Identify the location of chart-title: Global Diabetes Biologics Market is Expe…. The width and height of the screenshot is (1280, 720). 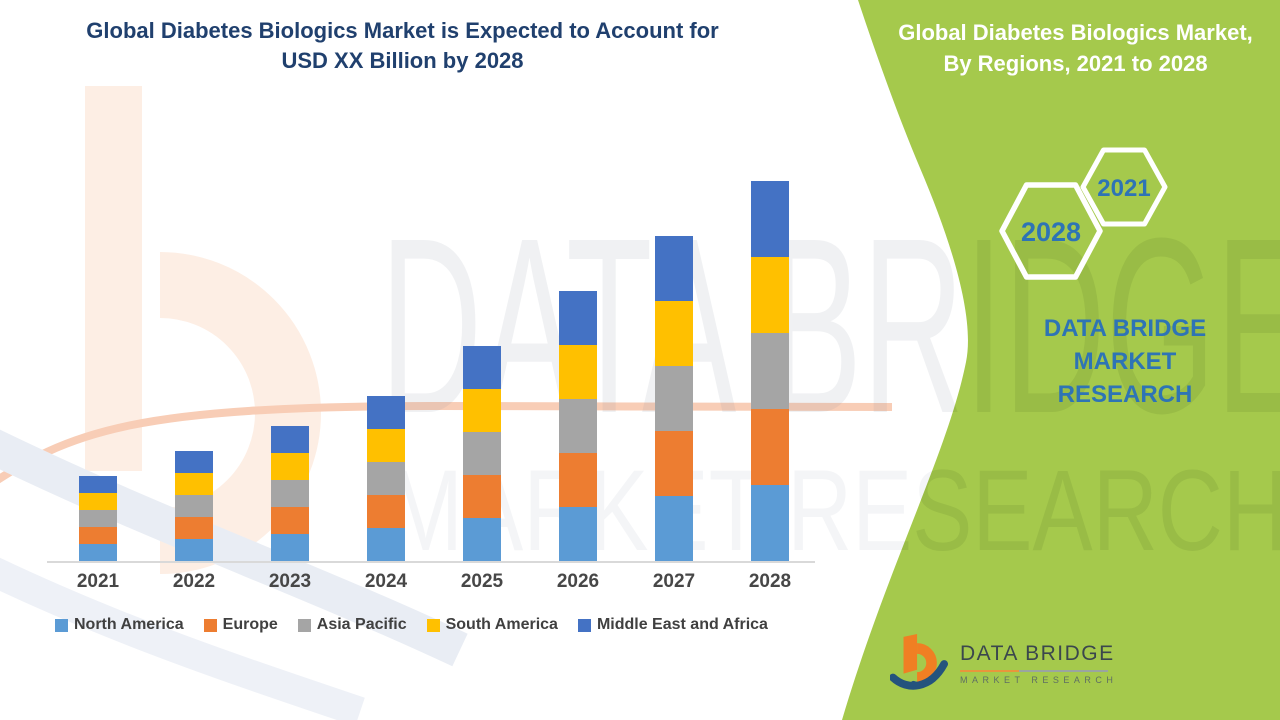
(402, 46).